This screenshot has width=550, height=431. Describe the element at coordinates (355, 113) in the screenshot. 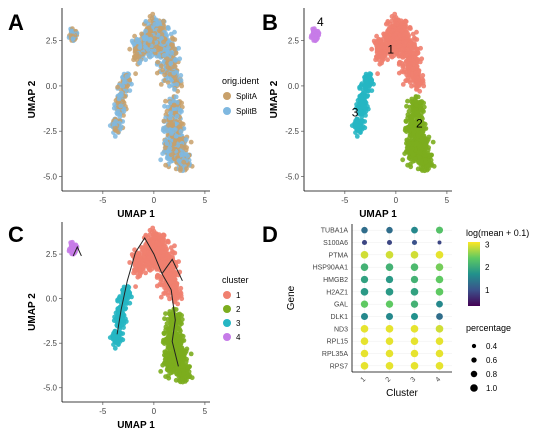

I see `cluster-label: 3` at that location.